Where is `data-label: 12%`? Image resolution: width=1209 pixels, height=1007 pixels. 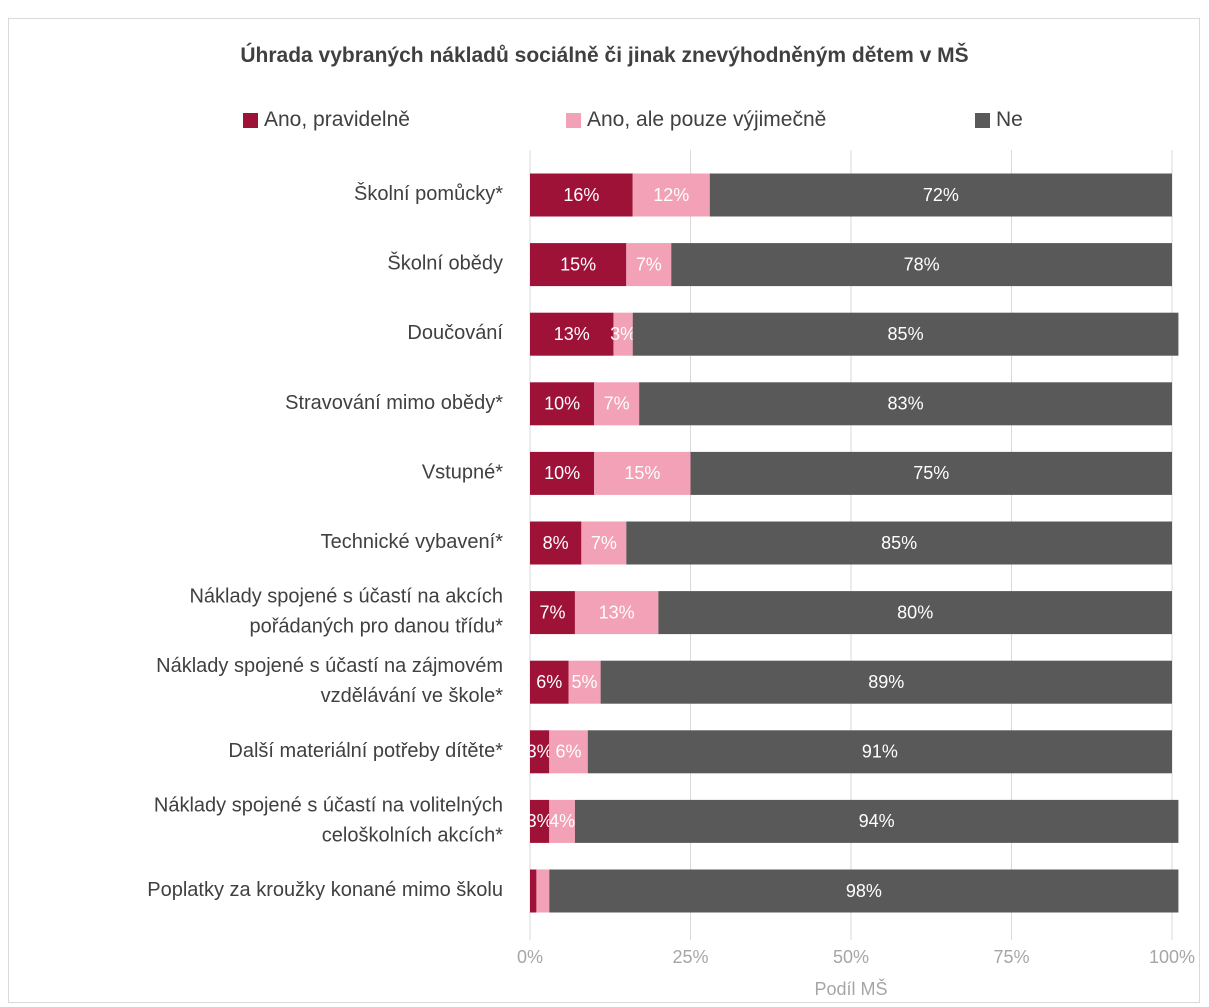
data-label: 12% is located at coordinates (671, 195).